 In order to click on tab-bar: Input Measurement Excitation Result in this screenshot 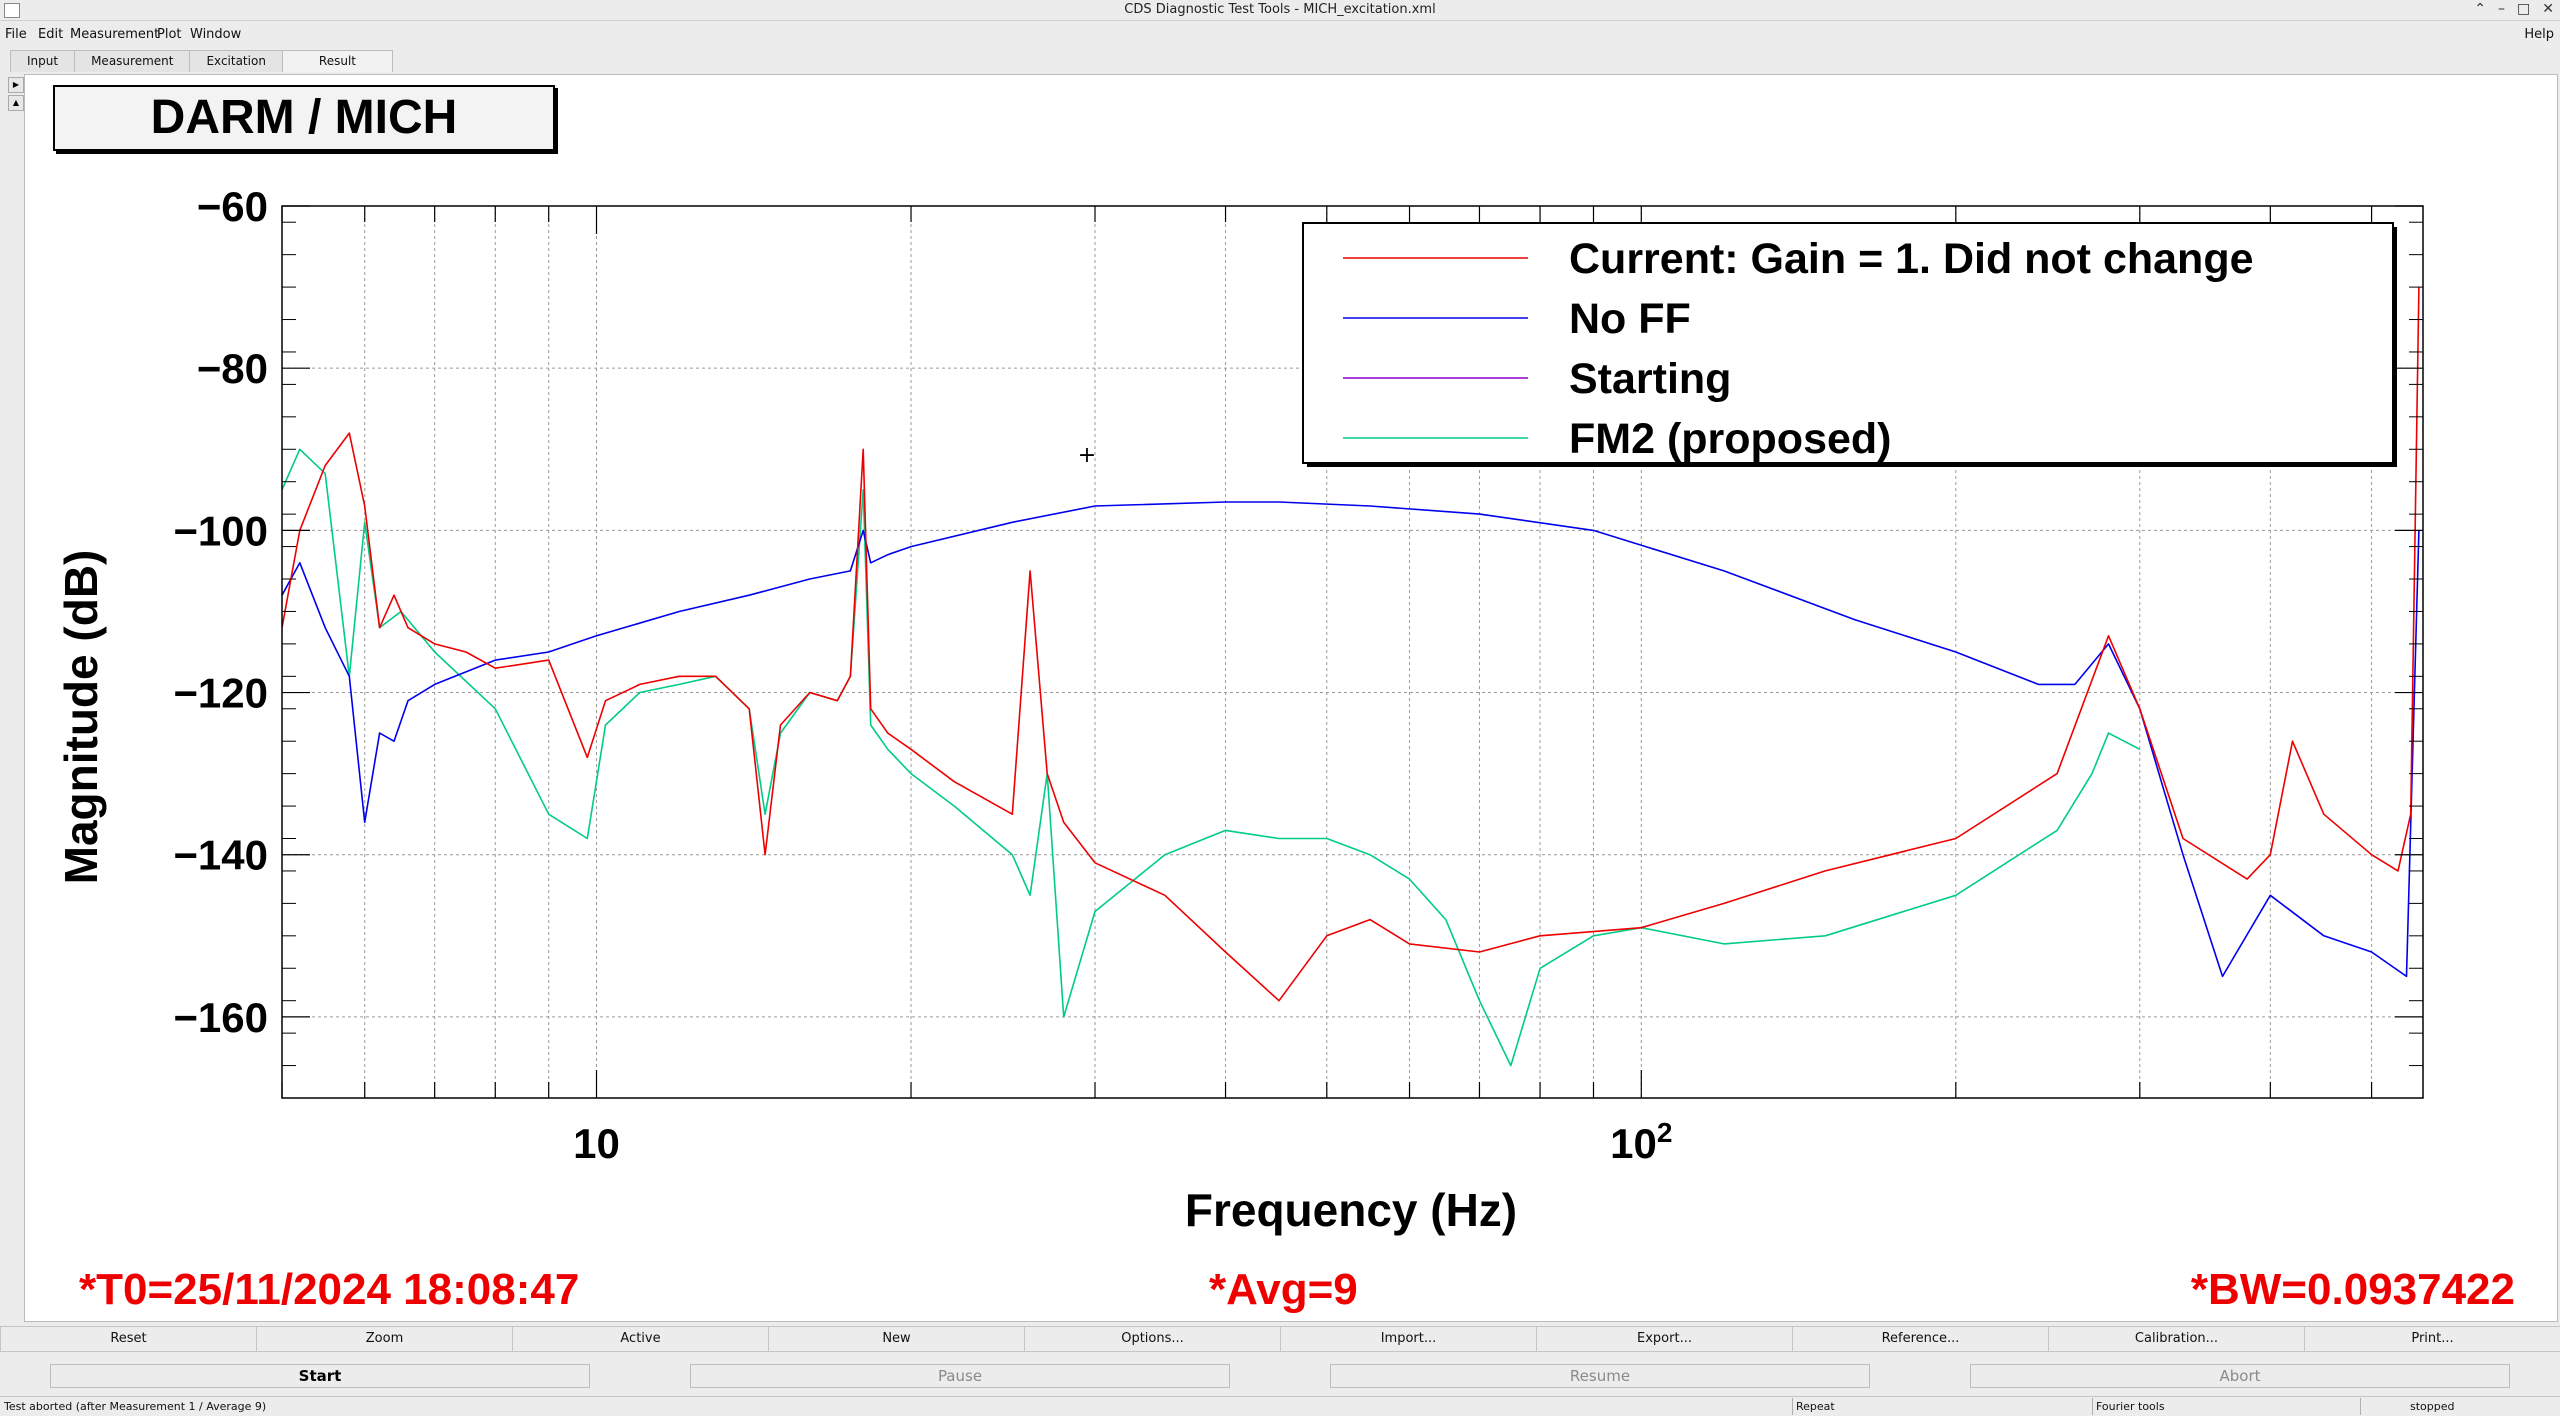, I will do `click(201, 62)`.